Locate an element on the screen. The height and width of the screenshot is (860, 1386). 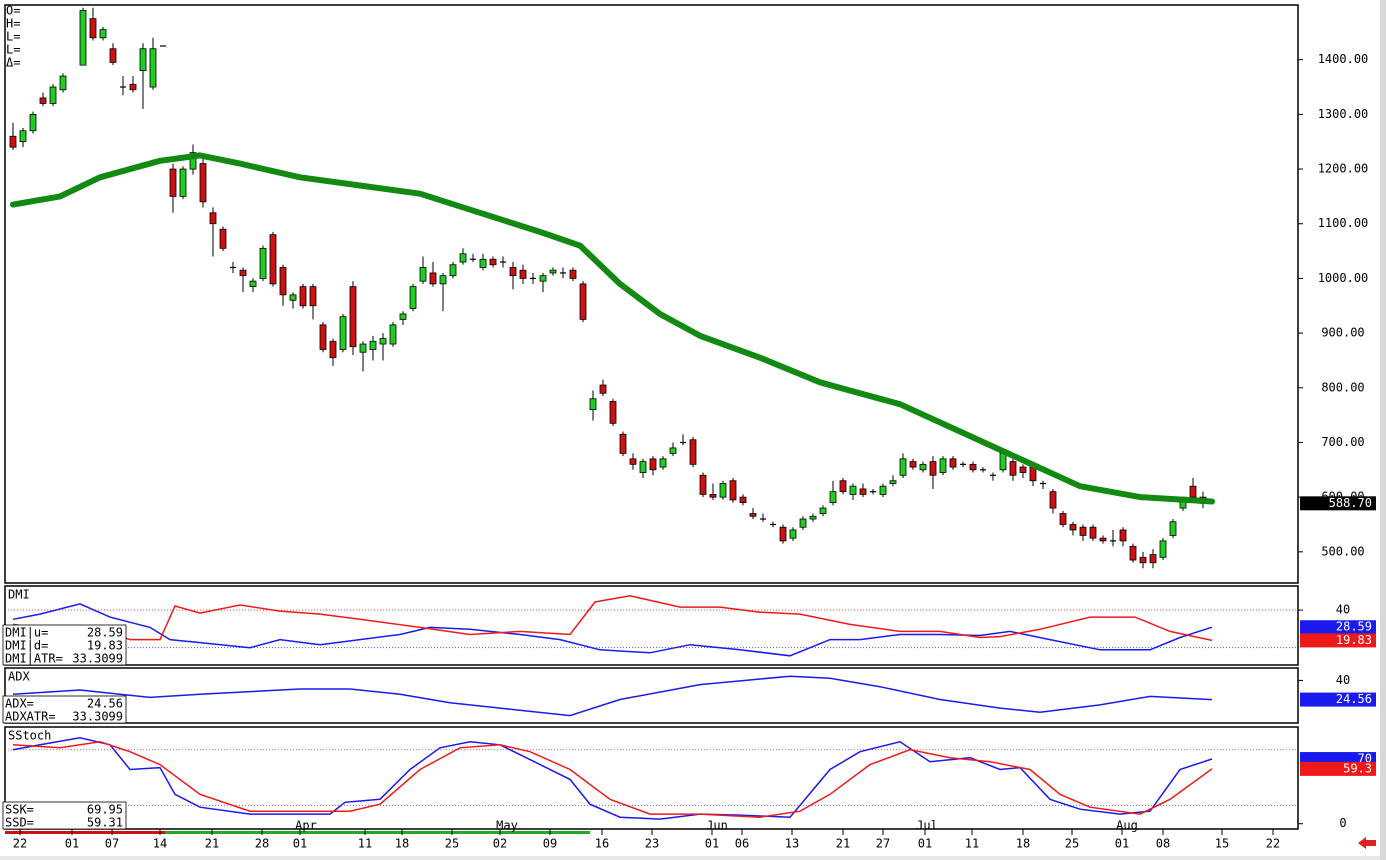
last-price-badge is located at coordinates (1338, 503).